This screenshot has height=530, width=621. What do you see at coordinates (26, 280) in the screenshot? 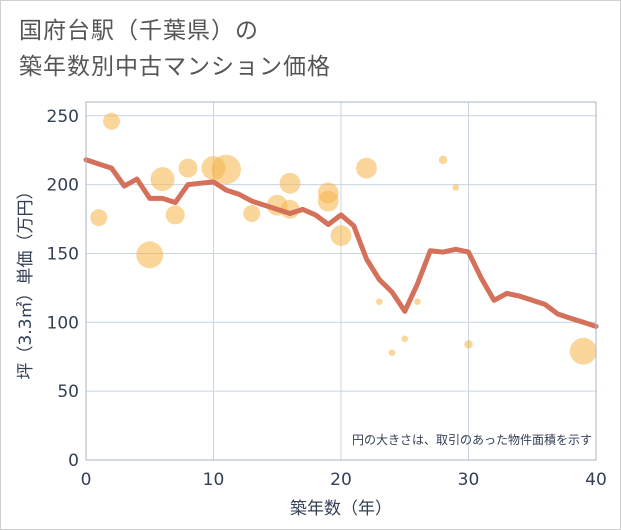
I see `y-axis-label: 坪（3.3㎡）単価（万円）` at bounding box center [26, 280].